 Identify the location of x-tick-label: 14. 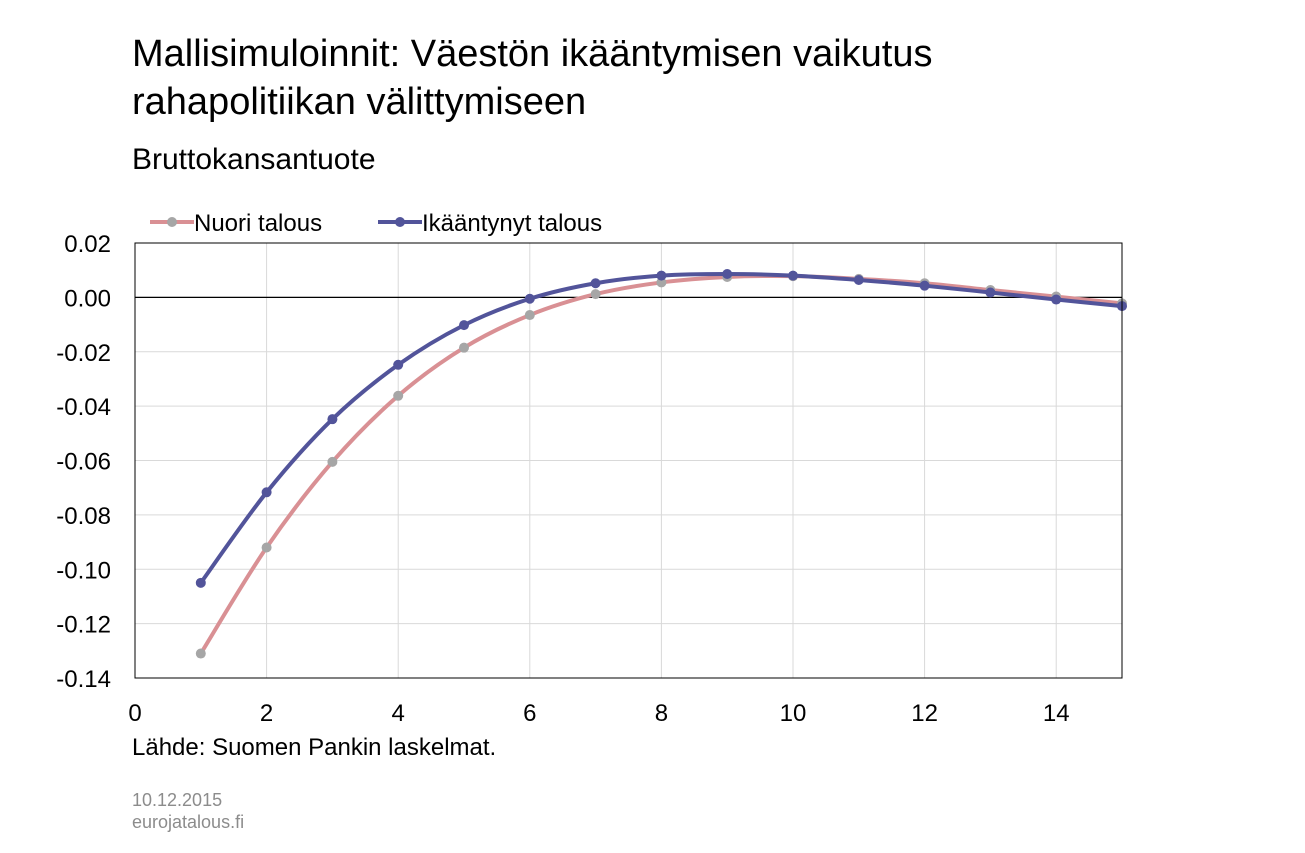
(1056, 713).